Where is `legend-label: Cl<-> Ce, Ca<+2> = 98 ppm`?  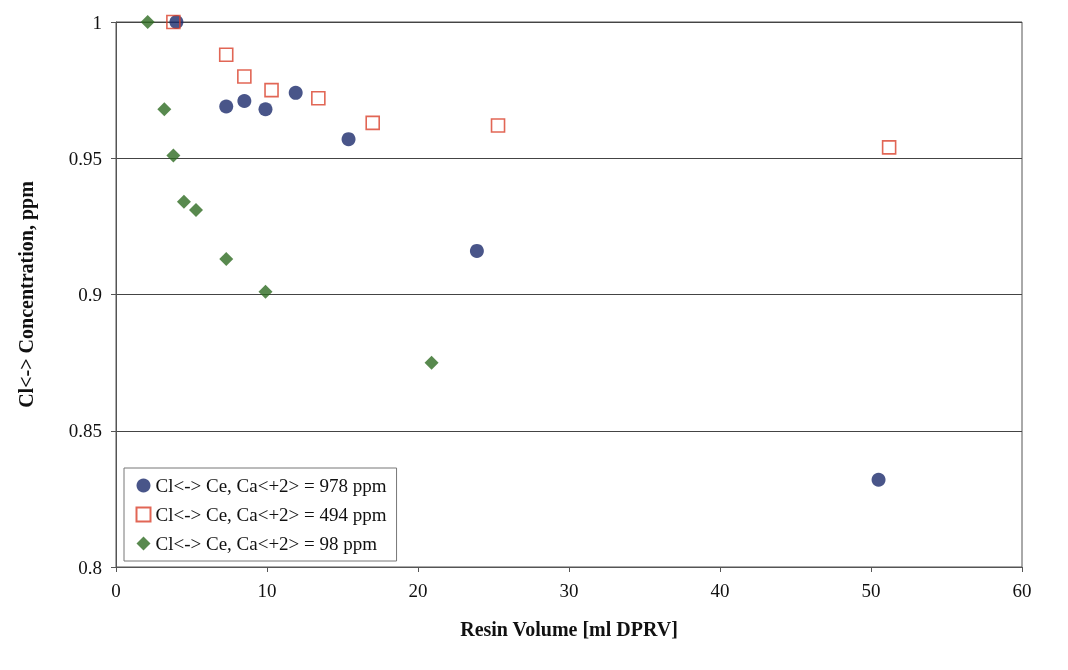 legend-label: Cl<-> Ce, Ca<+2> = 98 ppm is located at coordinates (266, 543).